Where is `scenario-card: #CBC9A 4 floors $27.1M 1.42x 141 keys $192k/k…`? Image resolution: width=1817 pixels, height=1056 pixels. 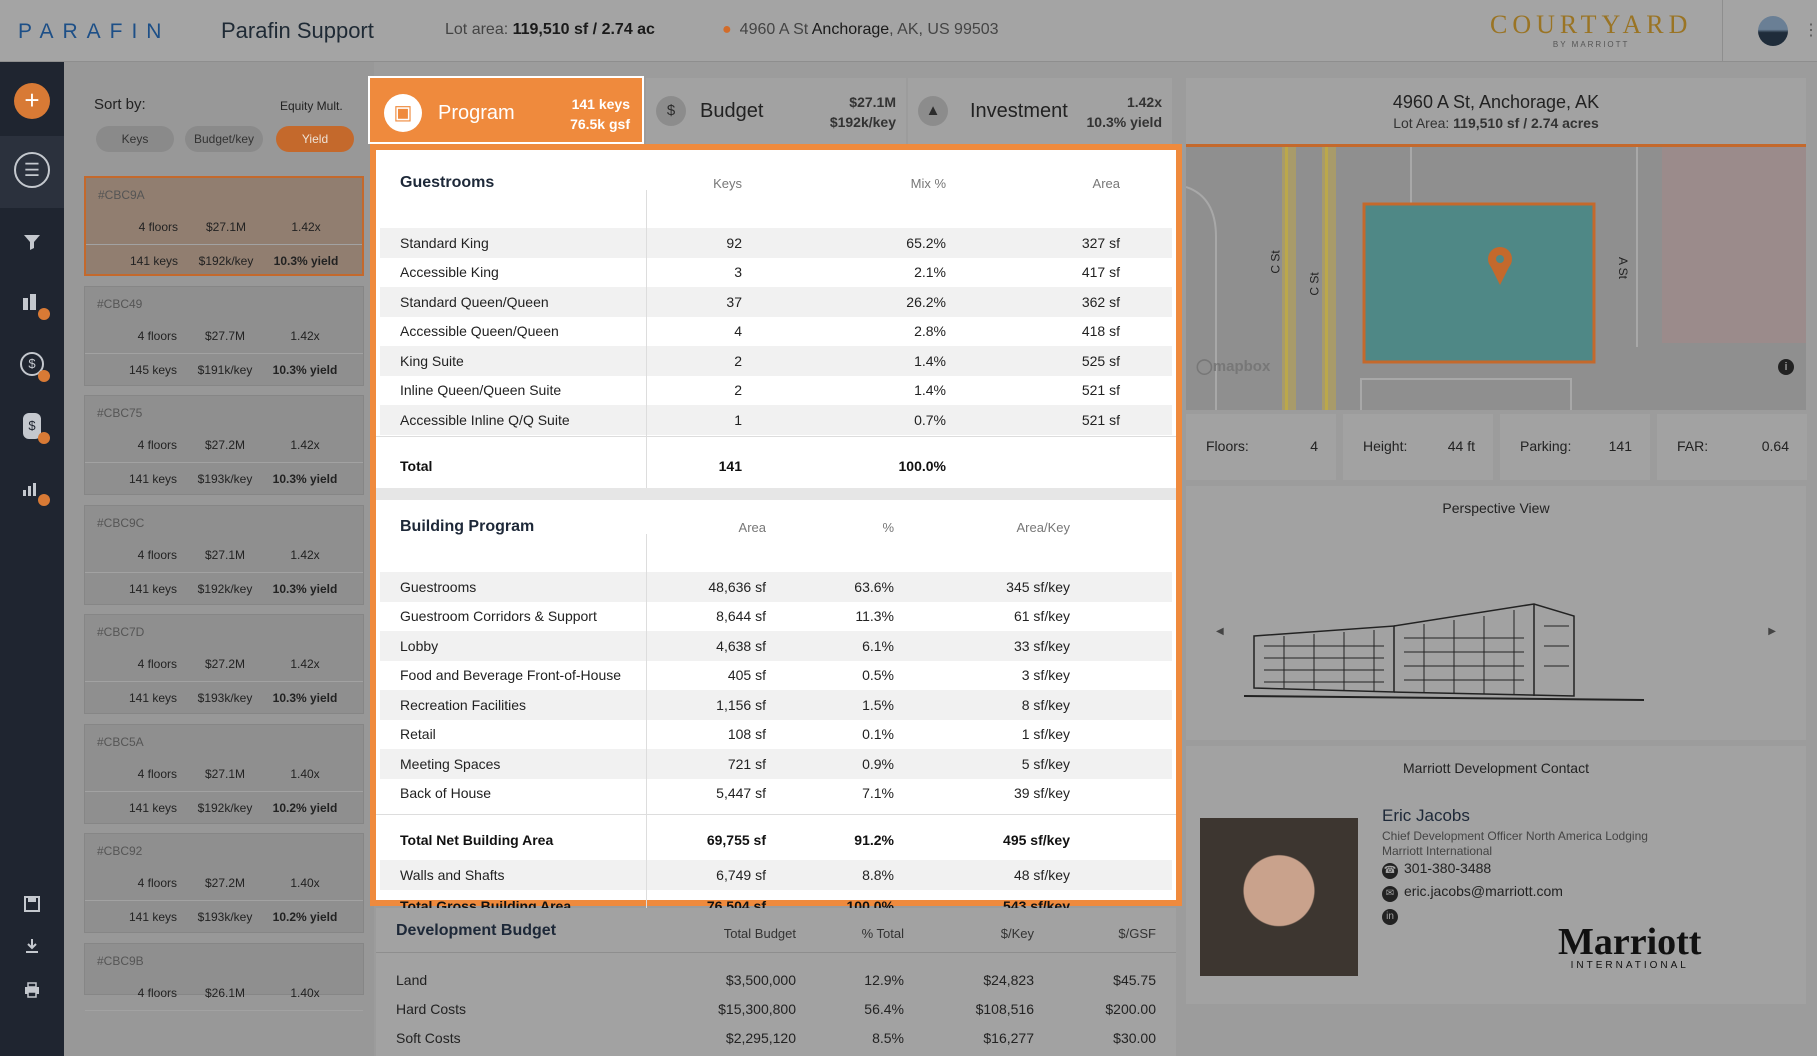 scenario-card: #CBC9A 4 floors $27.1M 1.42x 141 keys $192k/k… is located at coordinates (224, 226).